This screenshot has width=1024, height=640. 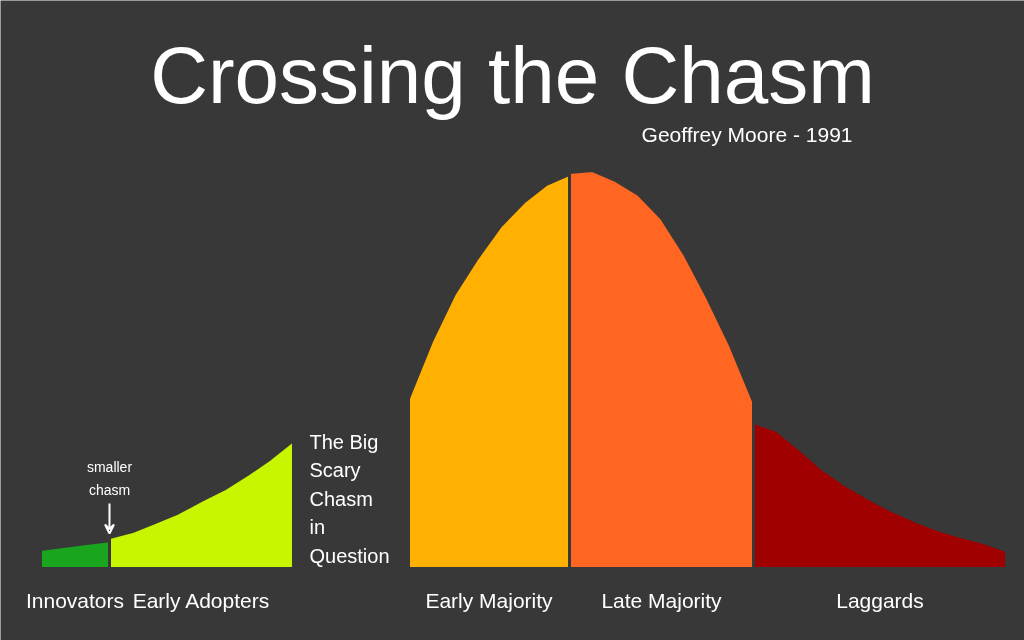 What do you see at coordinates (747, 134) in the screenshot?
I see `chart-subtitle: Geoffrey Moore - 1991` at bounding box center [747, 134].